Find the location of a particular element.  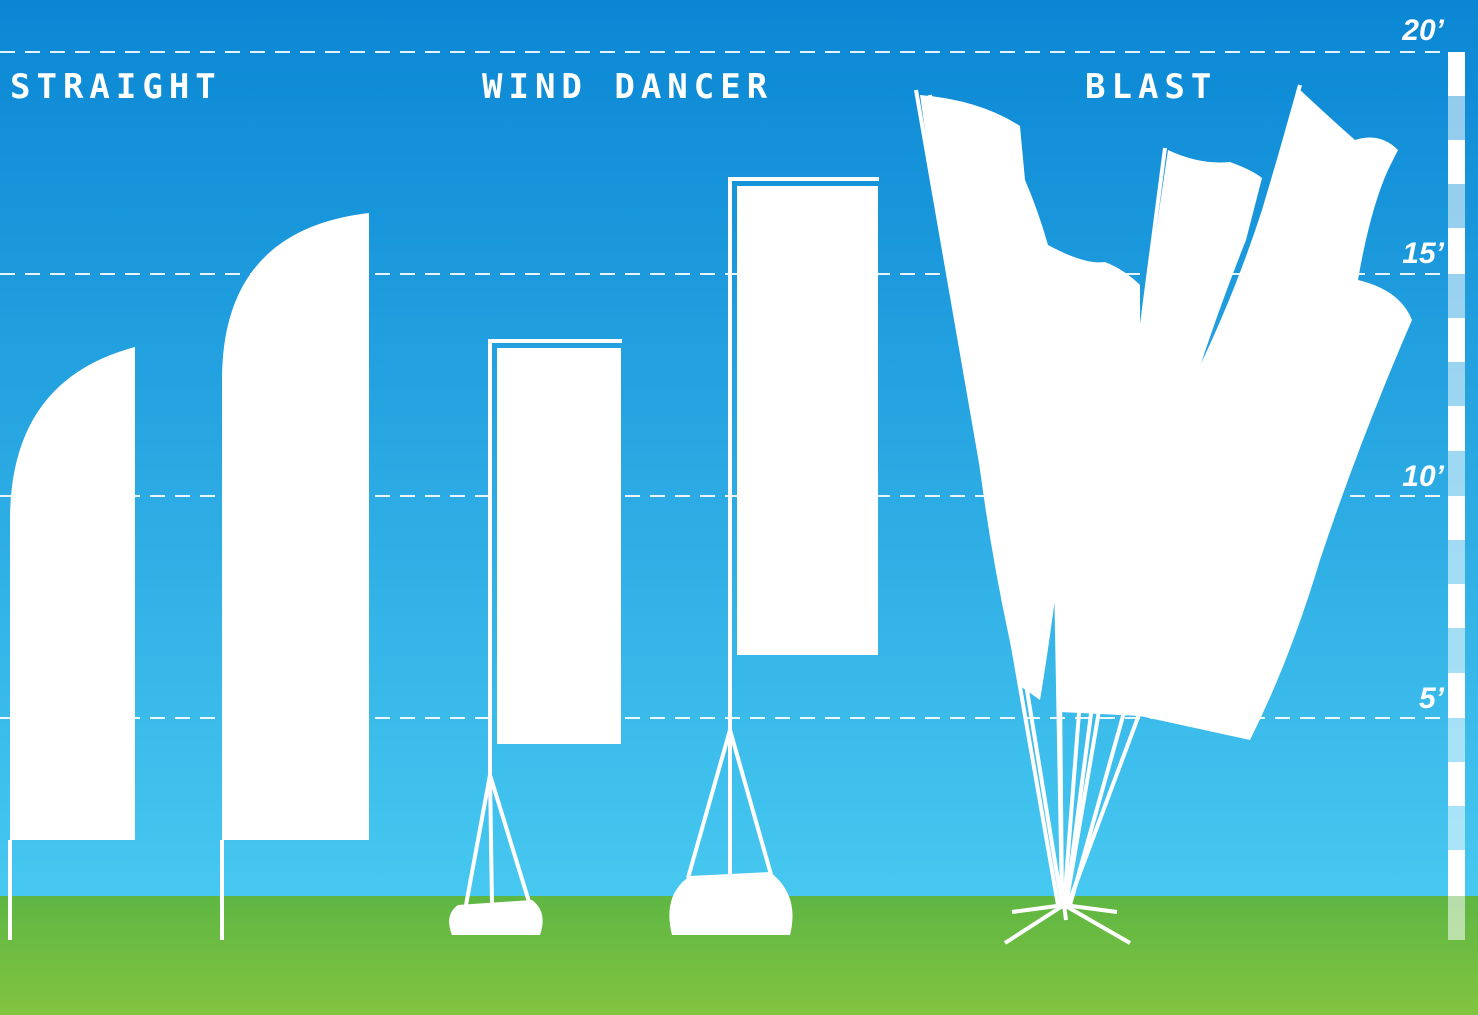

height-label-5ft: 5’ is located at coordinates (1432, 698).